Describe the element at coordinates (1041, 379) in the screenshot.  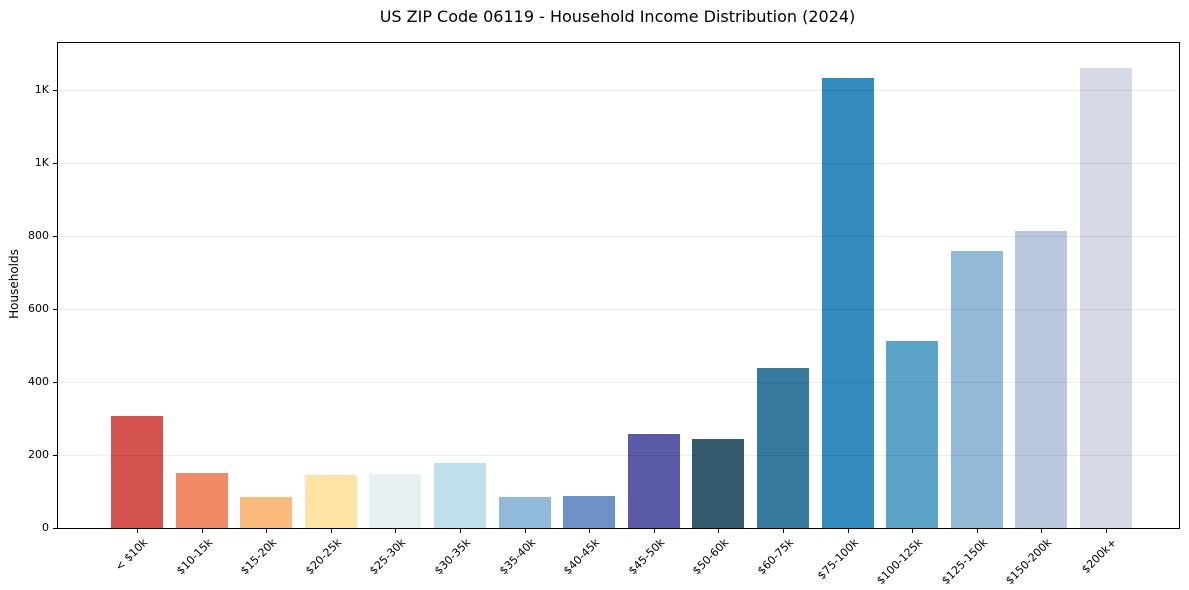
I see `bar-$150-200k` at that location.